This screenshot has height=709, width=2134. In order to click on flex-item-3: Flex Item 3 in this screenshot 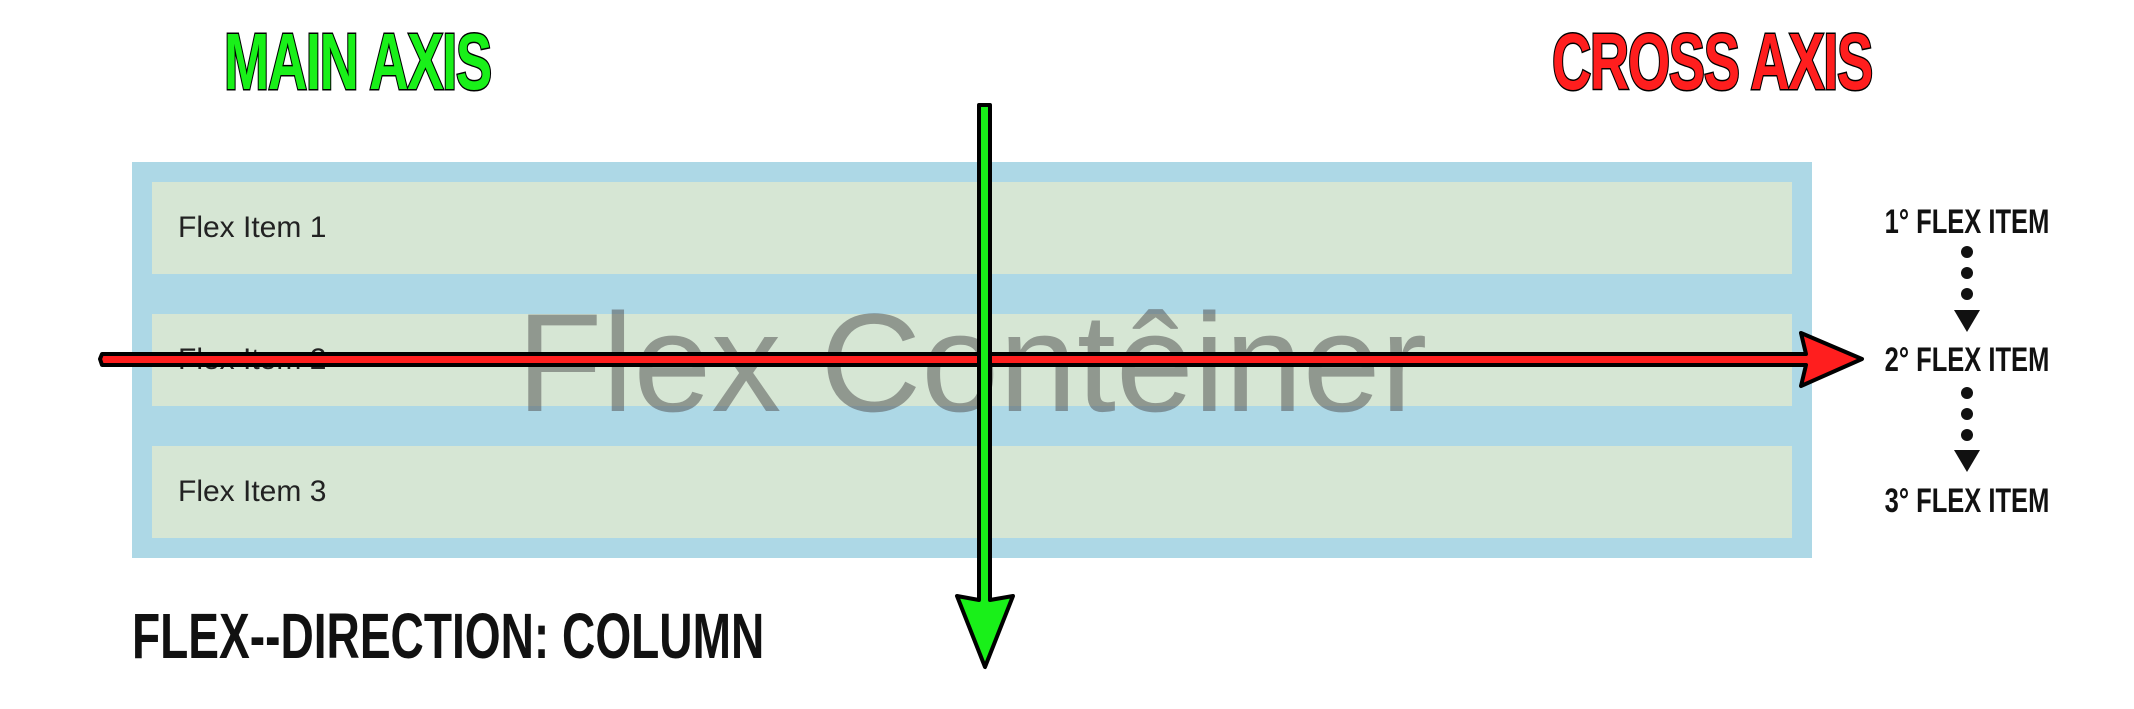, I will do `click(972, 492)`.